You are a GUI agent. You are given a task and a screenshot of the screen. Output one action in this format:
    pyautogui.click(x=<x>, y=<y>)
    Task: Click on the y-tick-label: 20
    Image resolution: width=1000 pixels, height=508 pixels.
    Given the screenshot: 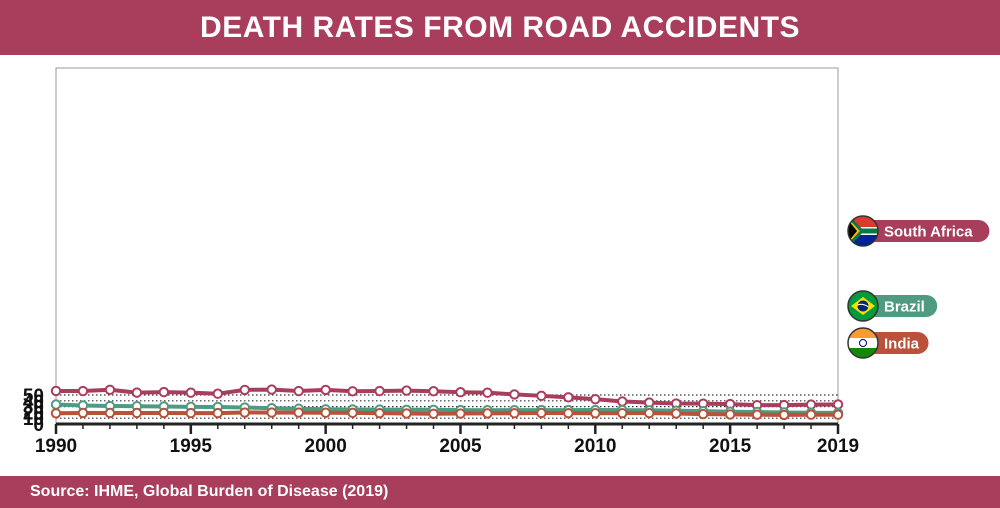 What is the action you would take?
    pyautogui.click(x=33, y=413)
    